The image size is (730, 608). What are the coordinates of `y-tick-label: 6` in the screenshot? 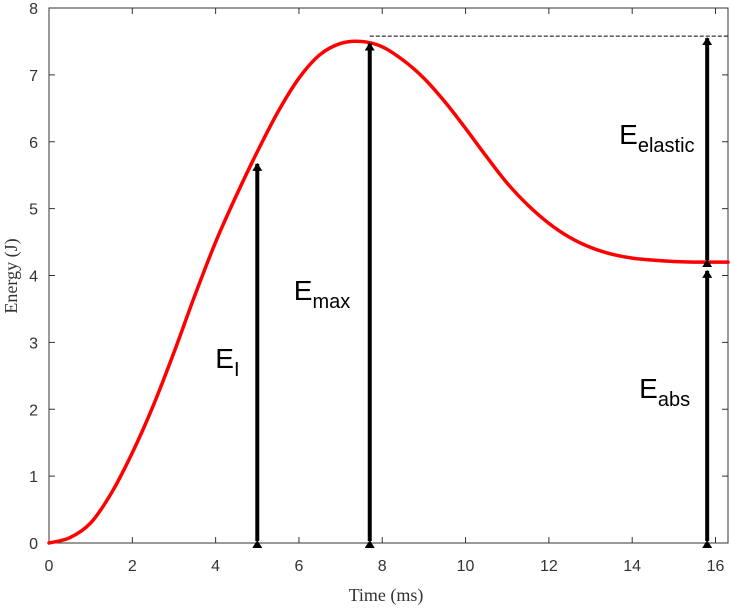 It's located at (33, 143).